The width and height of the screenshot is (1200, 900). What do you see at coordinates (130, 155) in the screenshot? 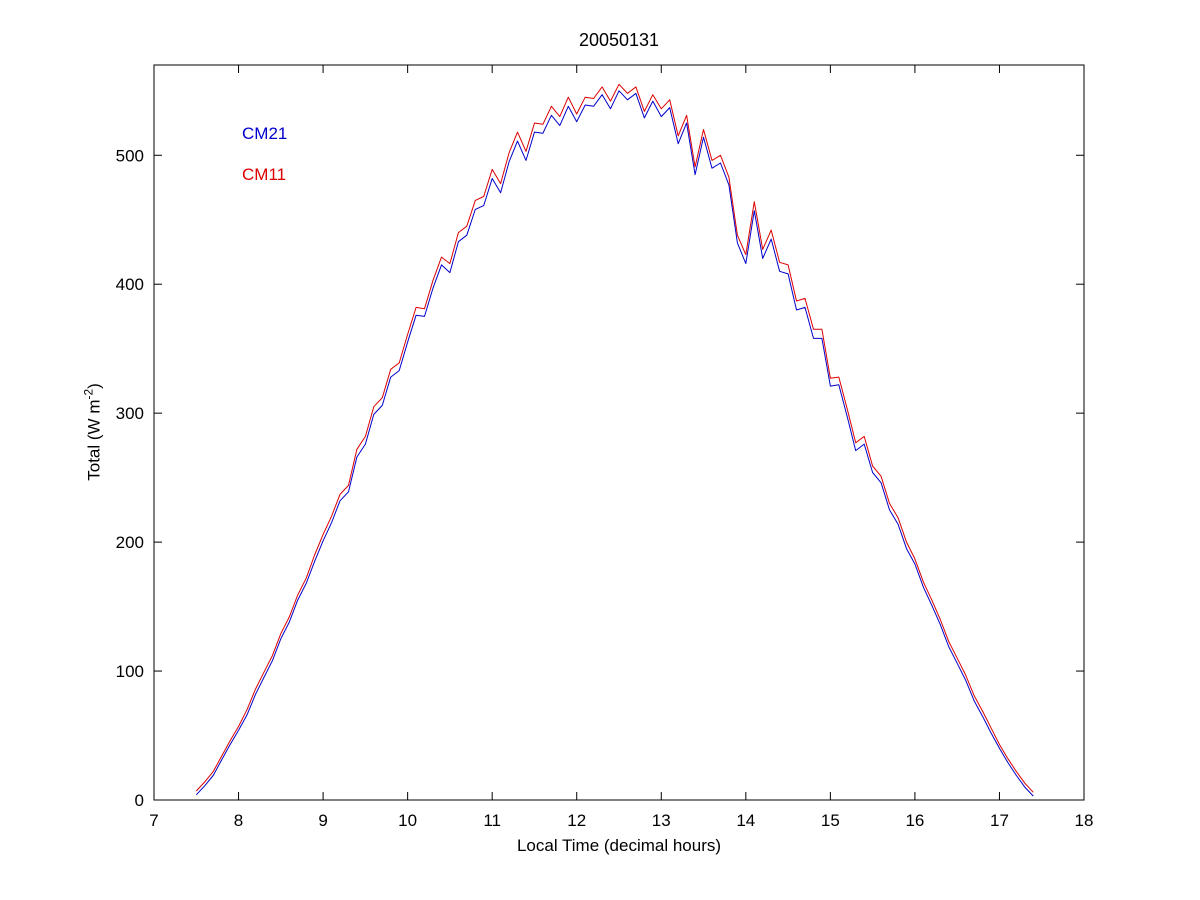
I see `y-tick-label: 500` at bounding box center [130, 155].